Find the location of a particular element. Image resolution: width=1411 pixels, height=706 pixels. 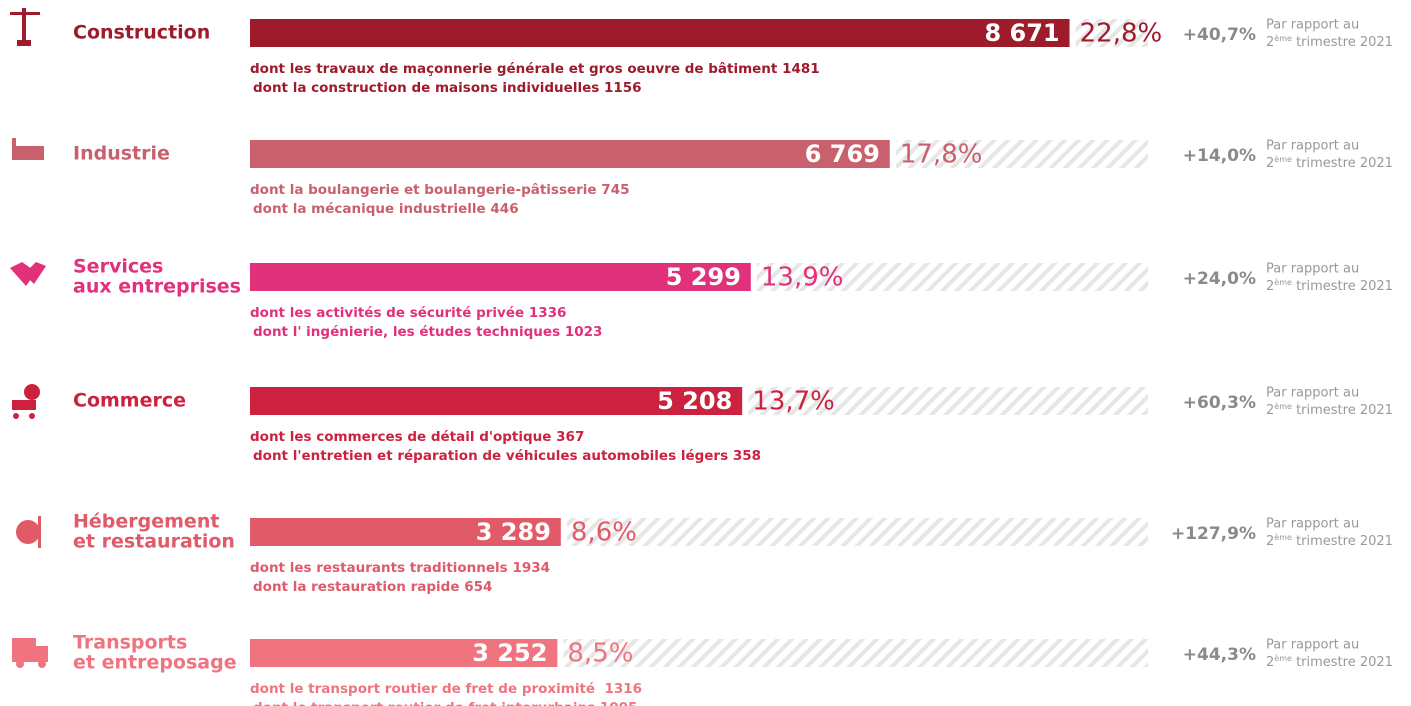

value-label: 5 208 is located at coordinates (694, 401).